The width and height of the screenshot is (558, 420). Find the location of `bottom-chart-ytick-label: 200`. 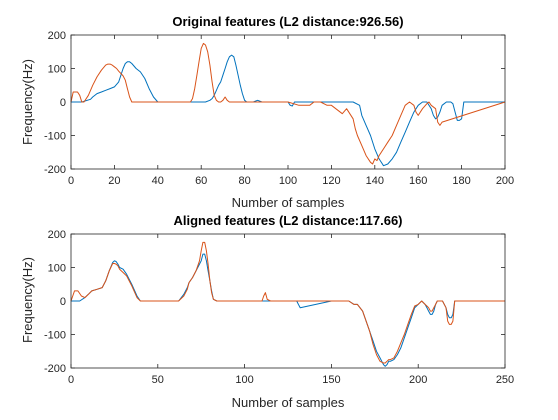

bottom-chart-ytick-label: 200 is located at coordinates (57, 235).